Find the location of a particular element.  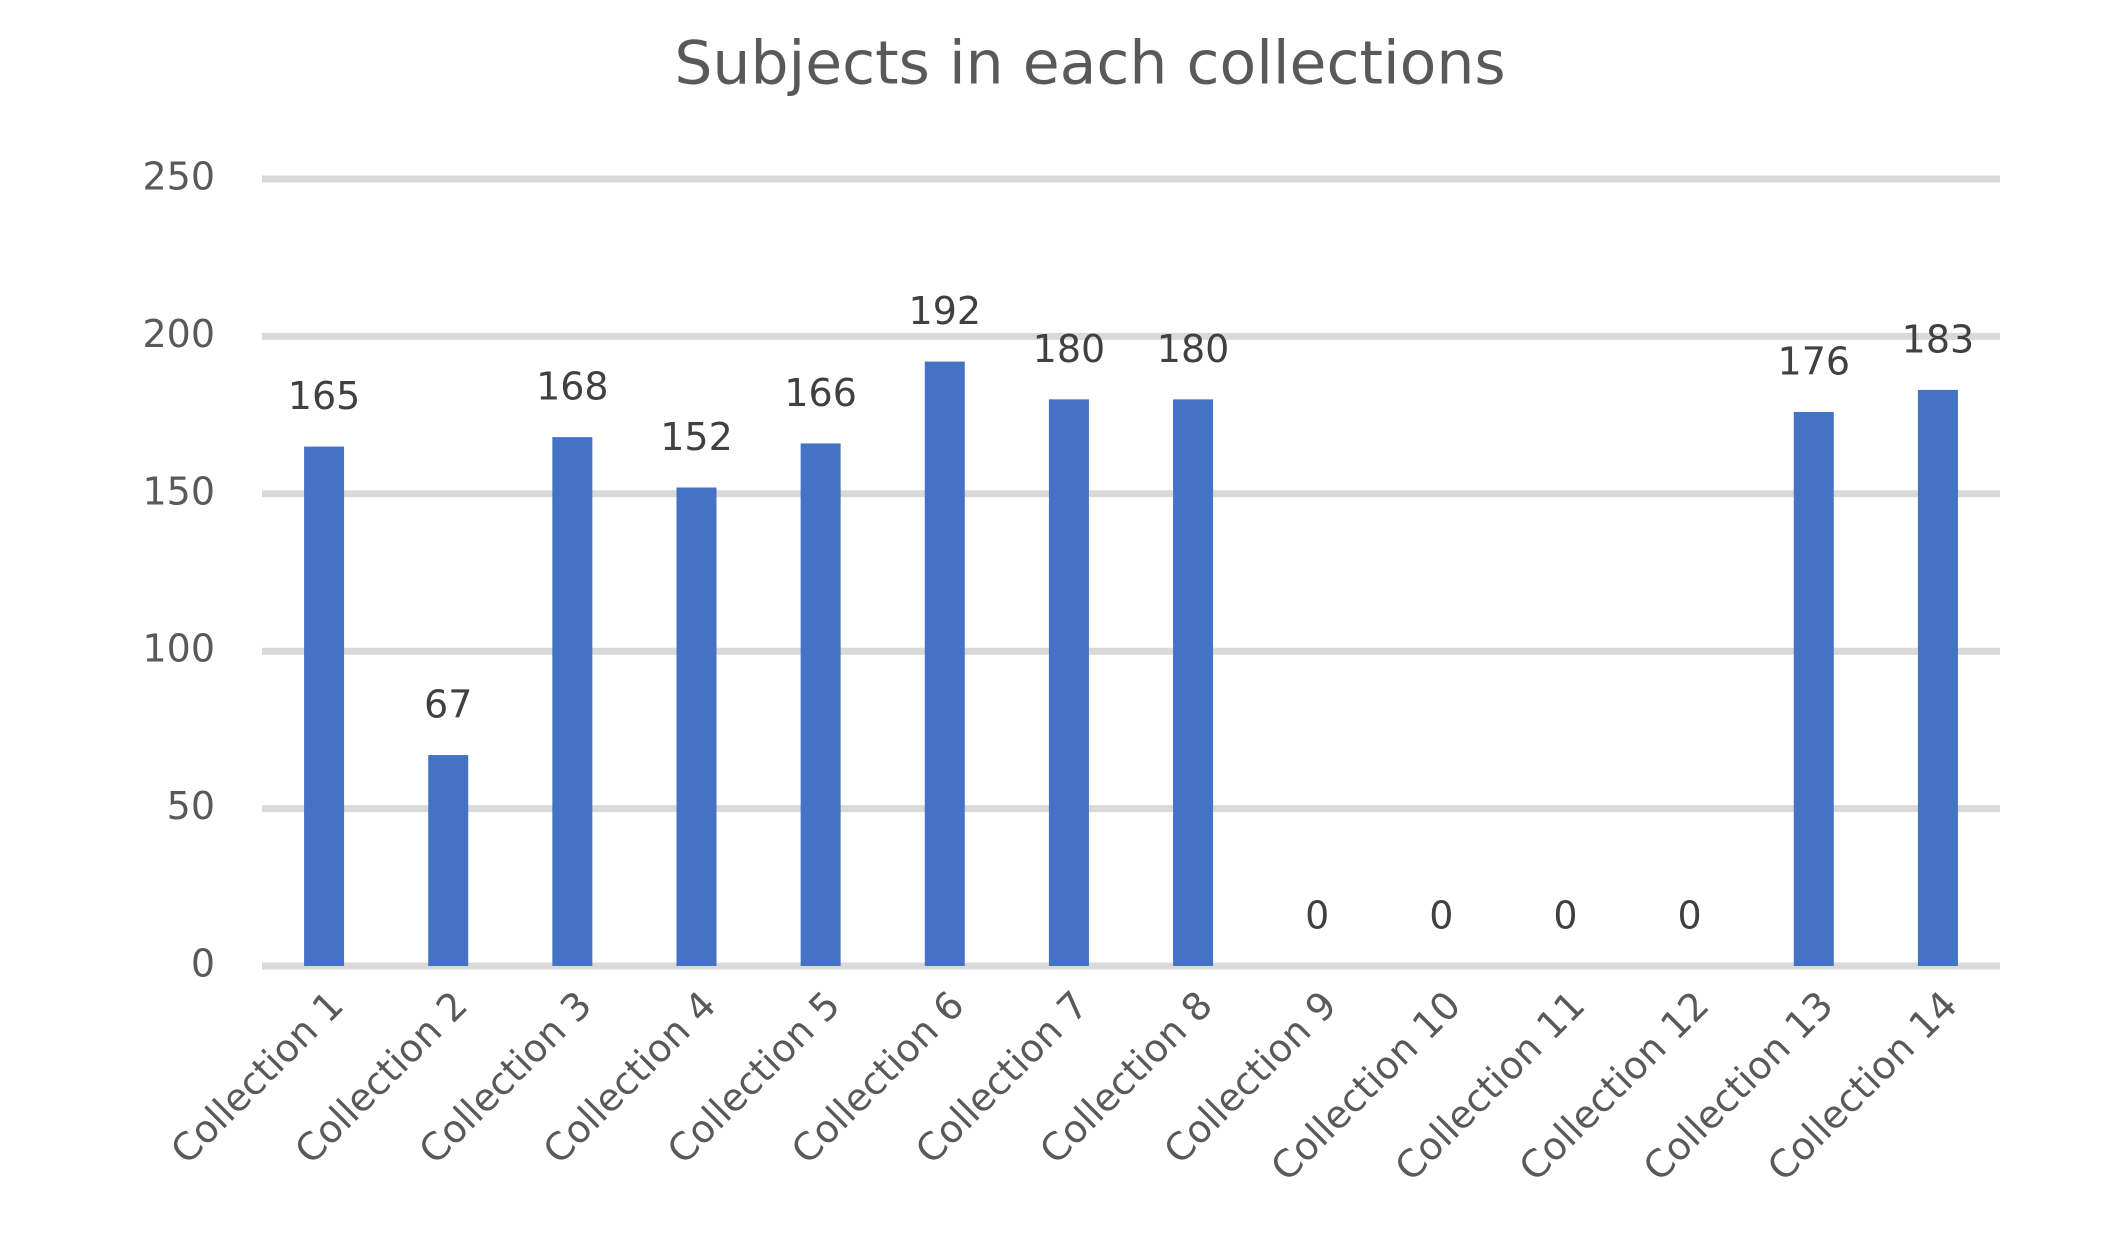

data-label: 183 is located at coordinates (1938, 339).